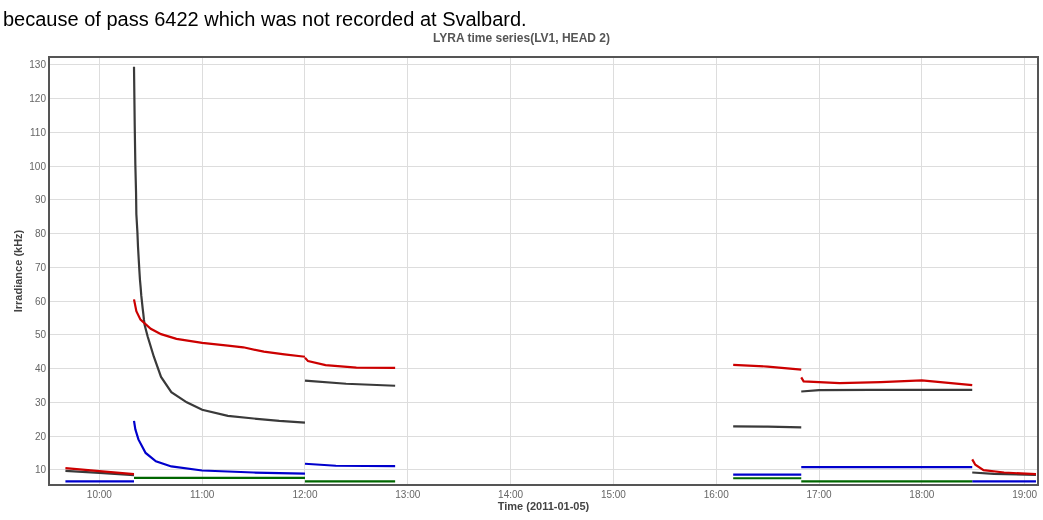 The image size is (1043, 520). I want to click on x-tick-label: 15:00, so click(613, 494).